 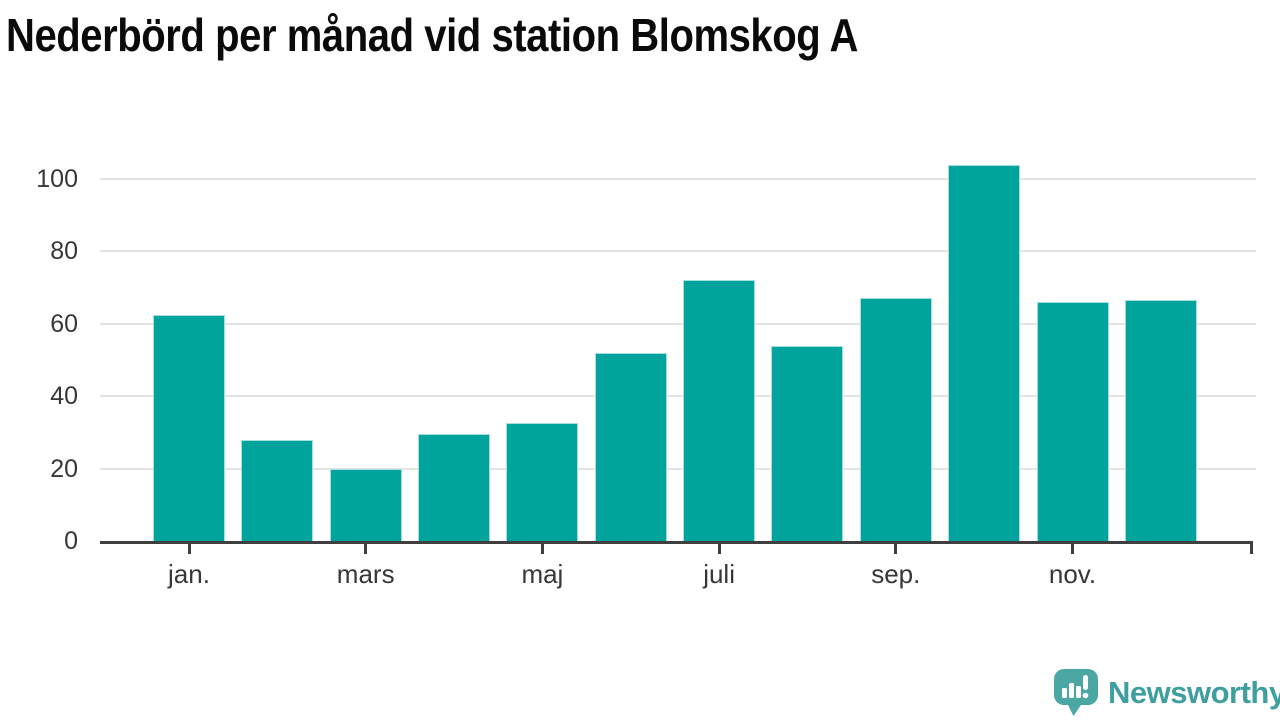 What do you see at coordinates (1072, 574) in the screenshot?
I see `x-axis-tick-label: nov.` at bounding box center [1072, 574].